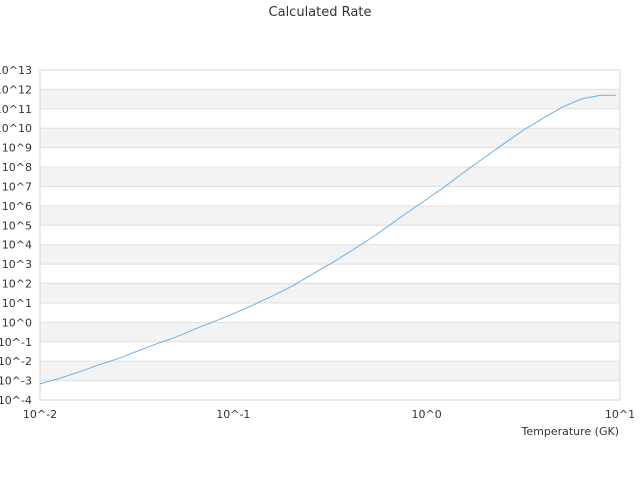 Image resolution: width=640 pixels, height=480 pixels. Describe the element at coordinates (16, 128) in the screenshot. I see `y-tick-label: 10^10` at that location.